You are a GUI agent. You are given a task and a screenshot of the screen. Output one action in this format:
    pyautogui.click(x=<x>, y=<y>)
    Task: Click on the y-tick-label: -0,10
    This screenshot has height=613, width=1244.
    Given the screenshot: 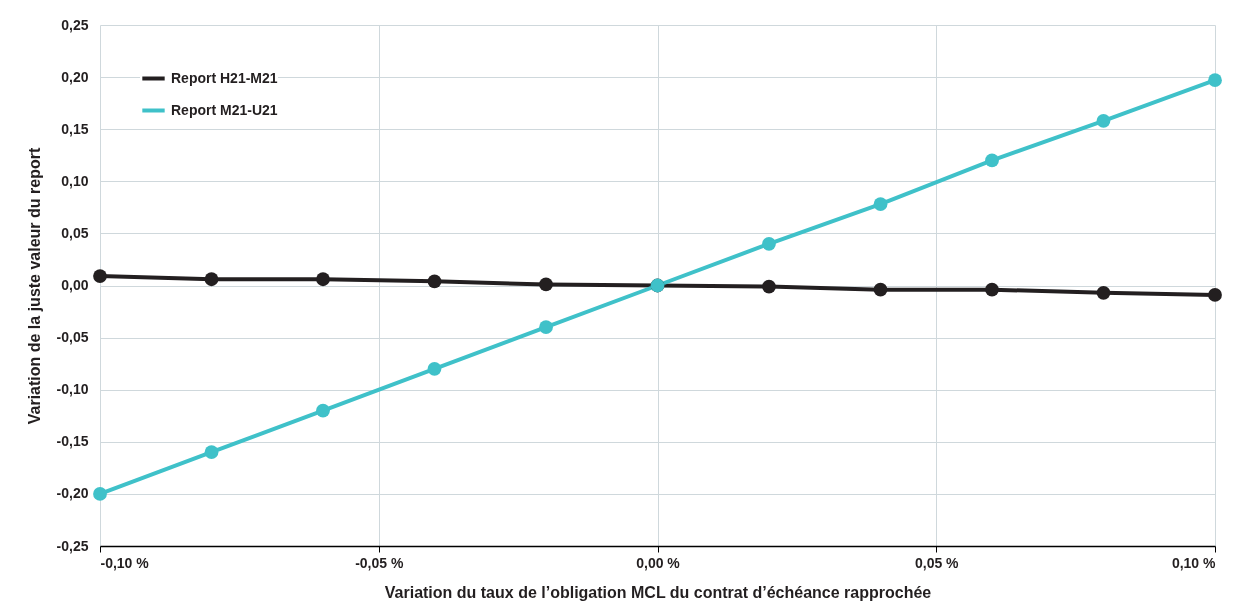 What is the action you would take?
    pyautogui.click(x=72, y=389)
    